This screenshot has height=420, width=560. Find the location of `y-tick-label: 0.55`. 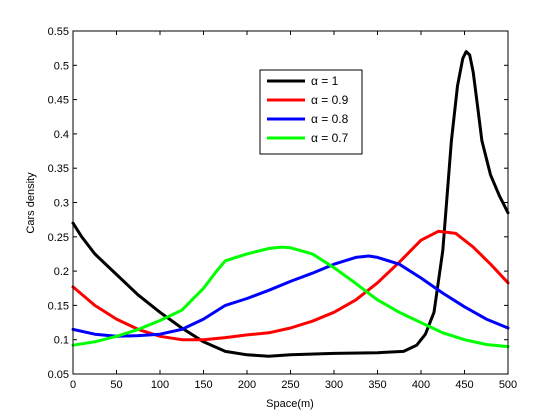

y-tick-label: 0.55 is located at coordinates (58, 32).